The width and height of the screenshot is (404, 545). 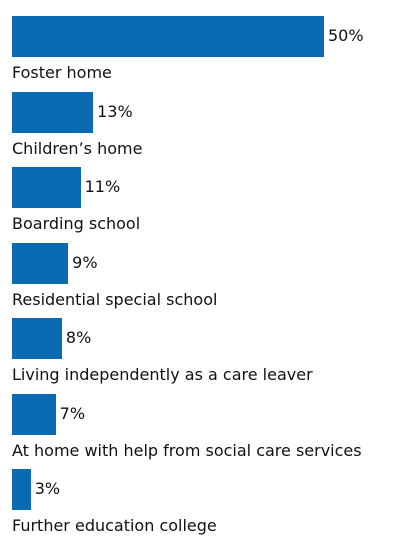 What do you see at coordinates (72, 413) in the screenshot?
I see `bar-value-label: 7%` at bounding box center [72, 413].